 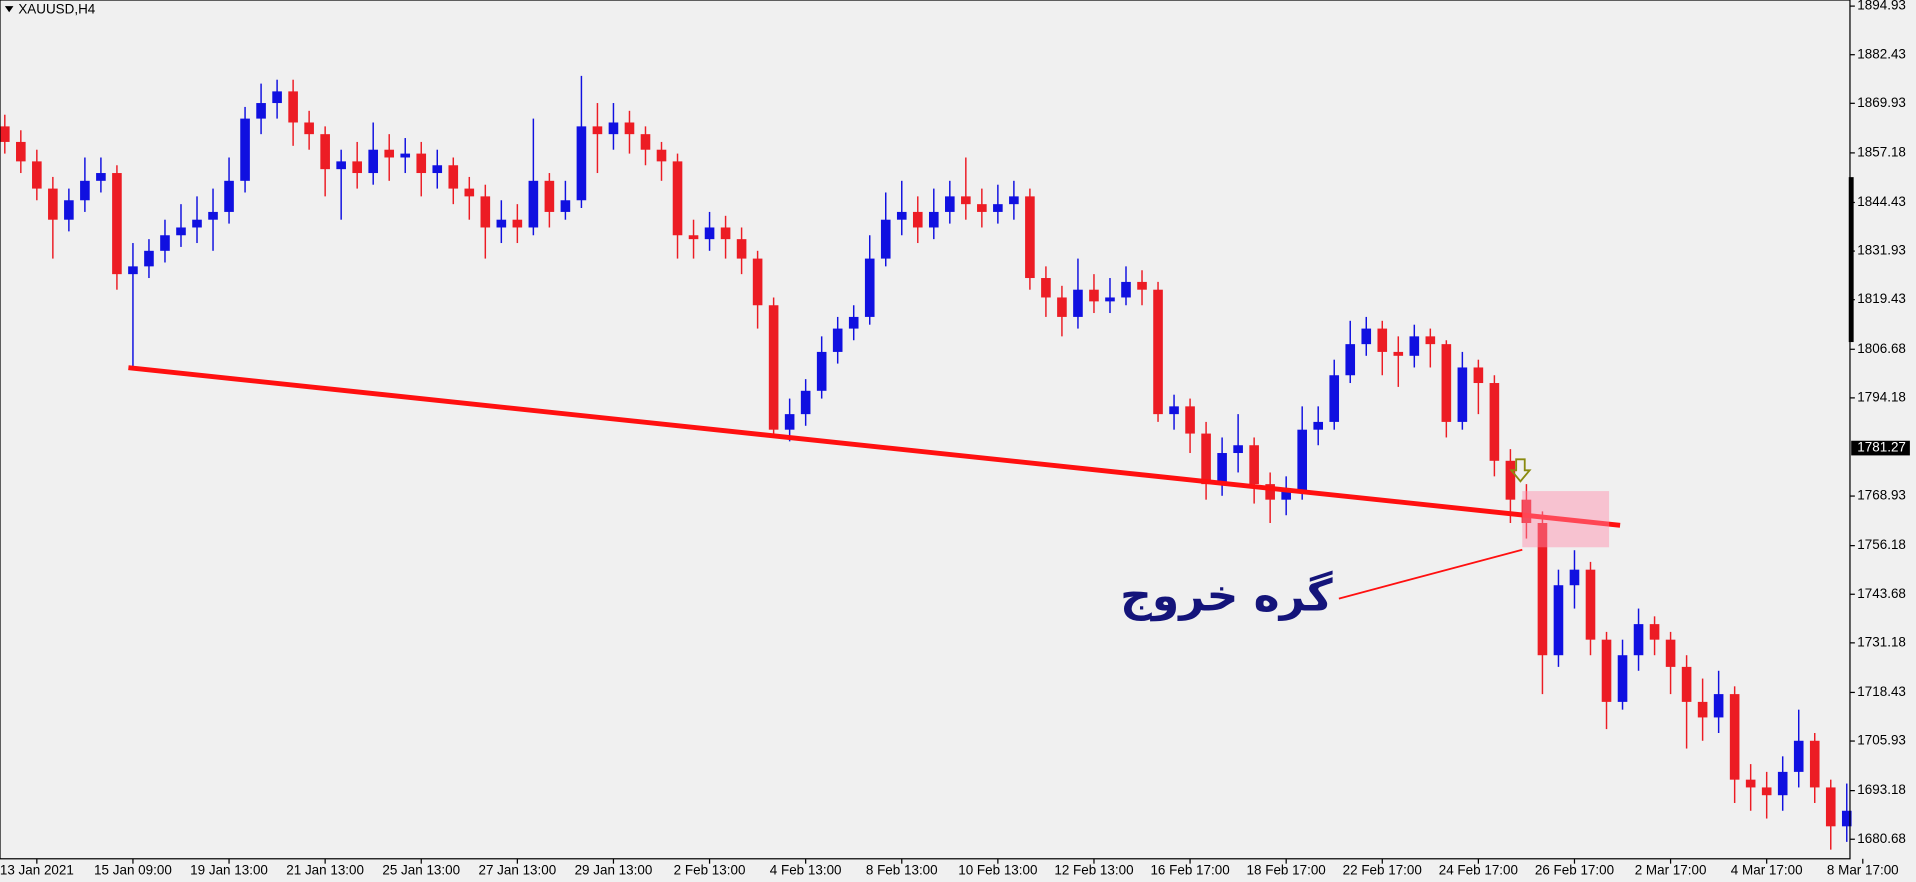 What do you see at coordinates (1574, 870) in the screenshot?
I see `x-tick-label: 26 Feb 17:00` at bounding box center [1574, 870].